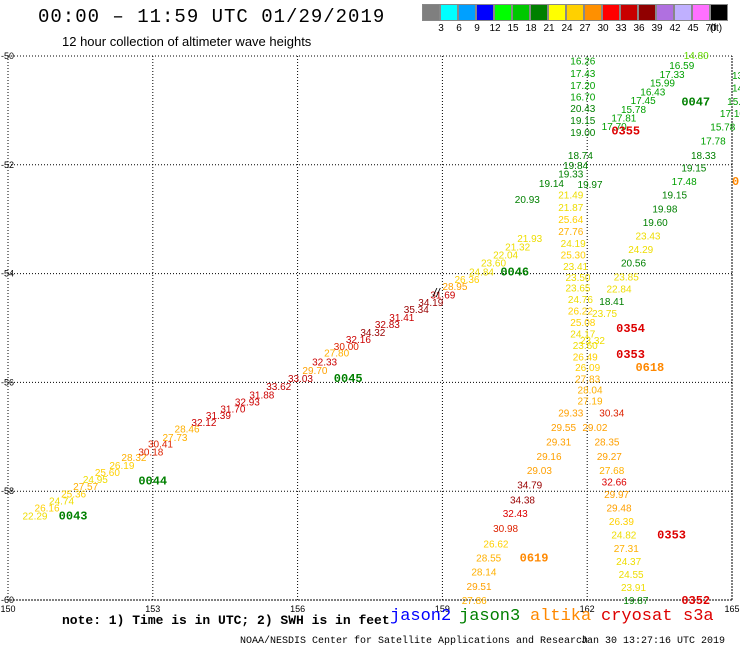  I want to click on scale-label: 42, so click(675, 28).